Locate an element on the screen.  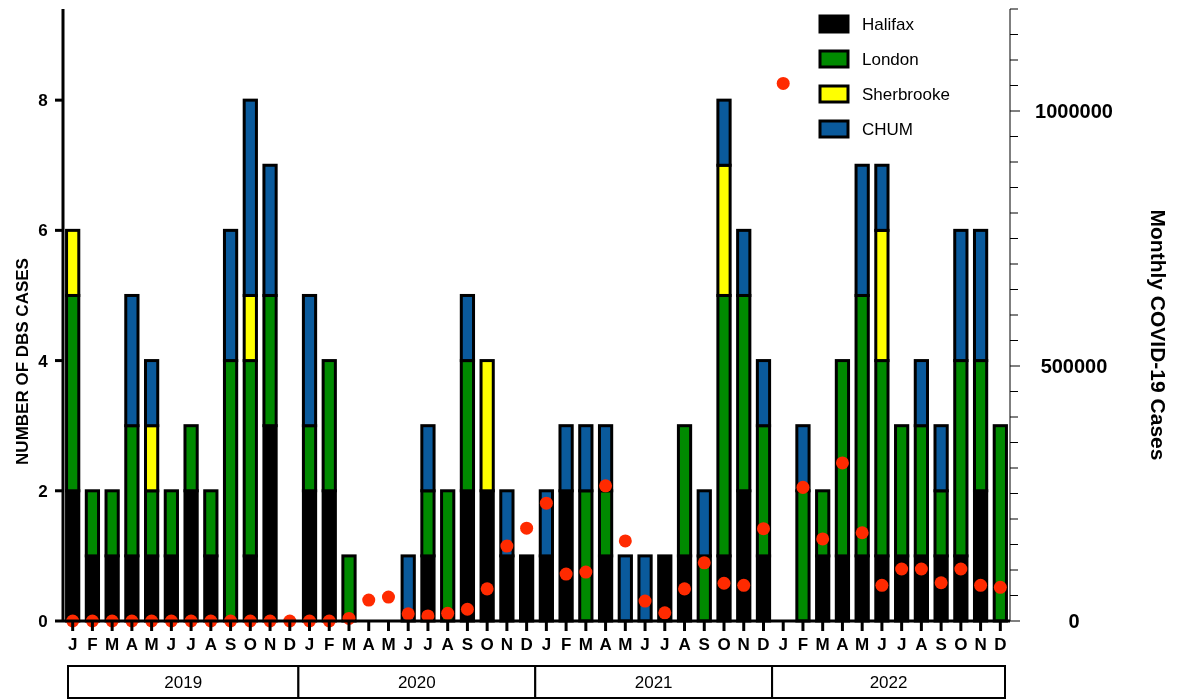
y-tick-label: 6 is located at coordinates (43, 231).